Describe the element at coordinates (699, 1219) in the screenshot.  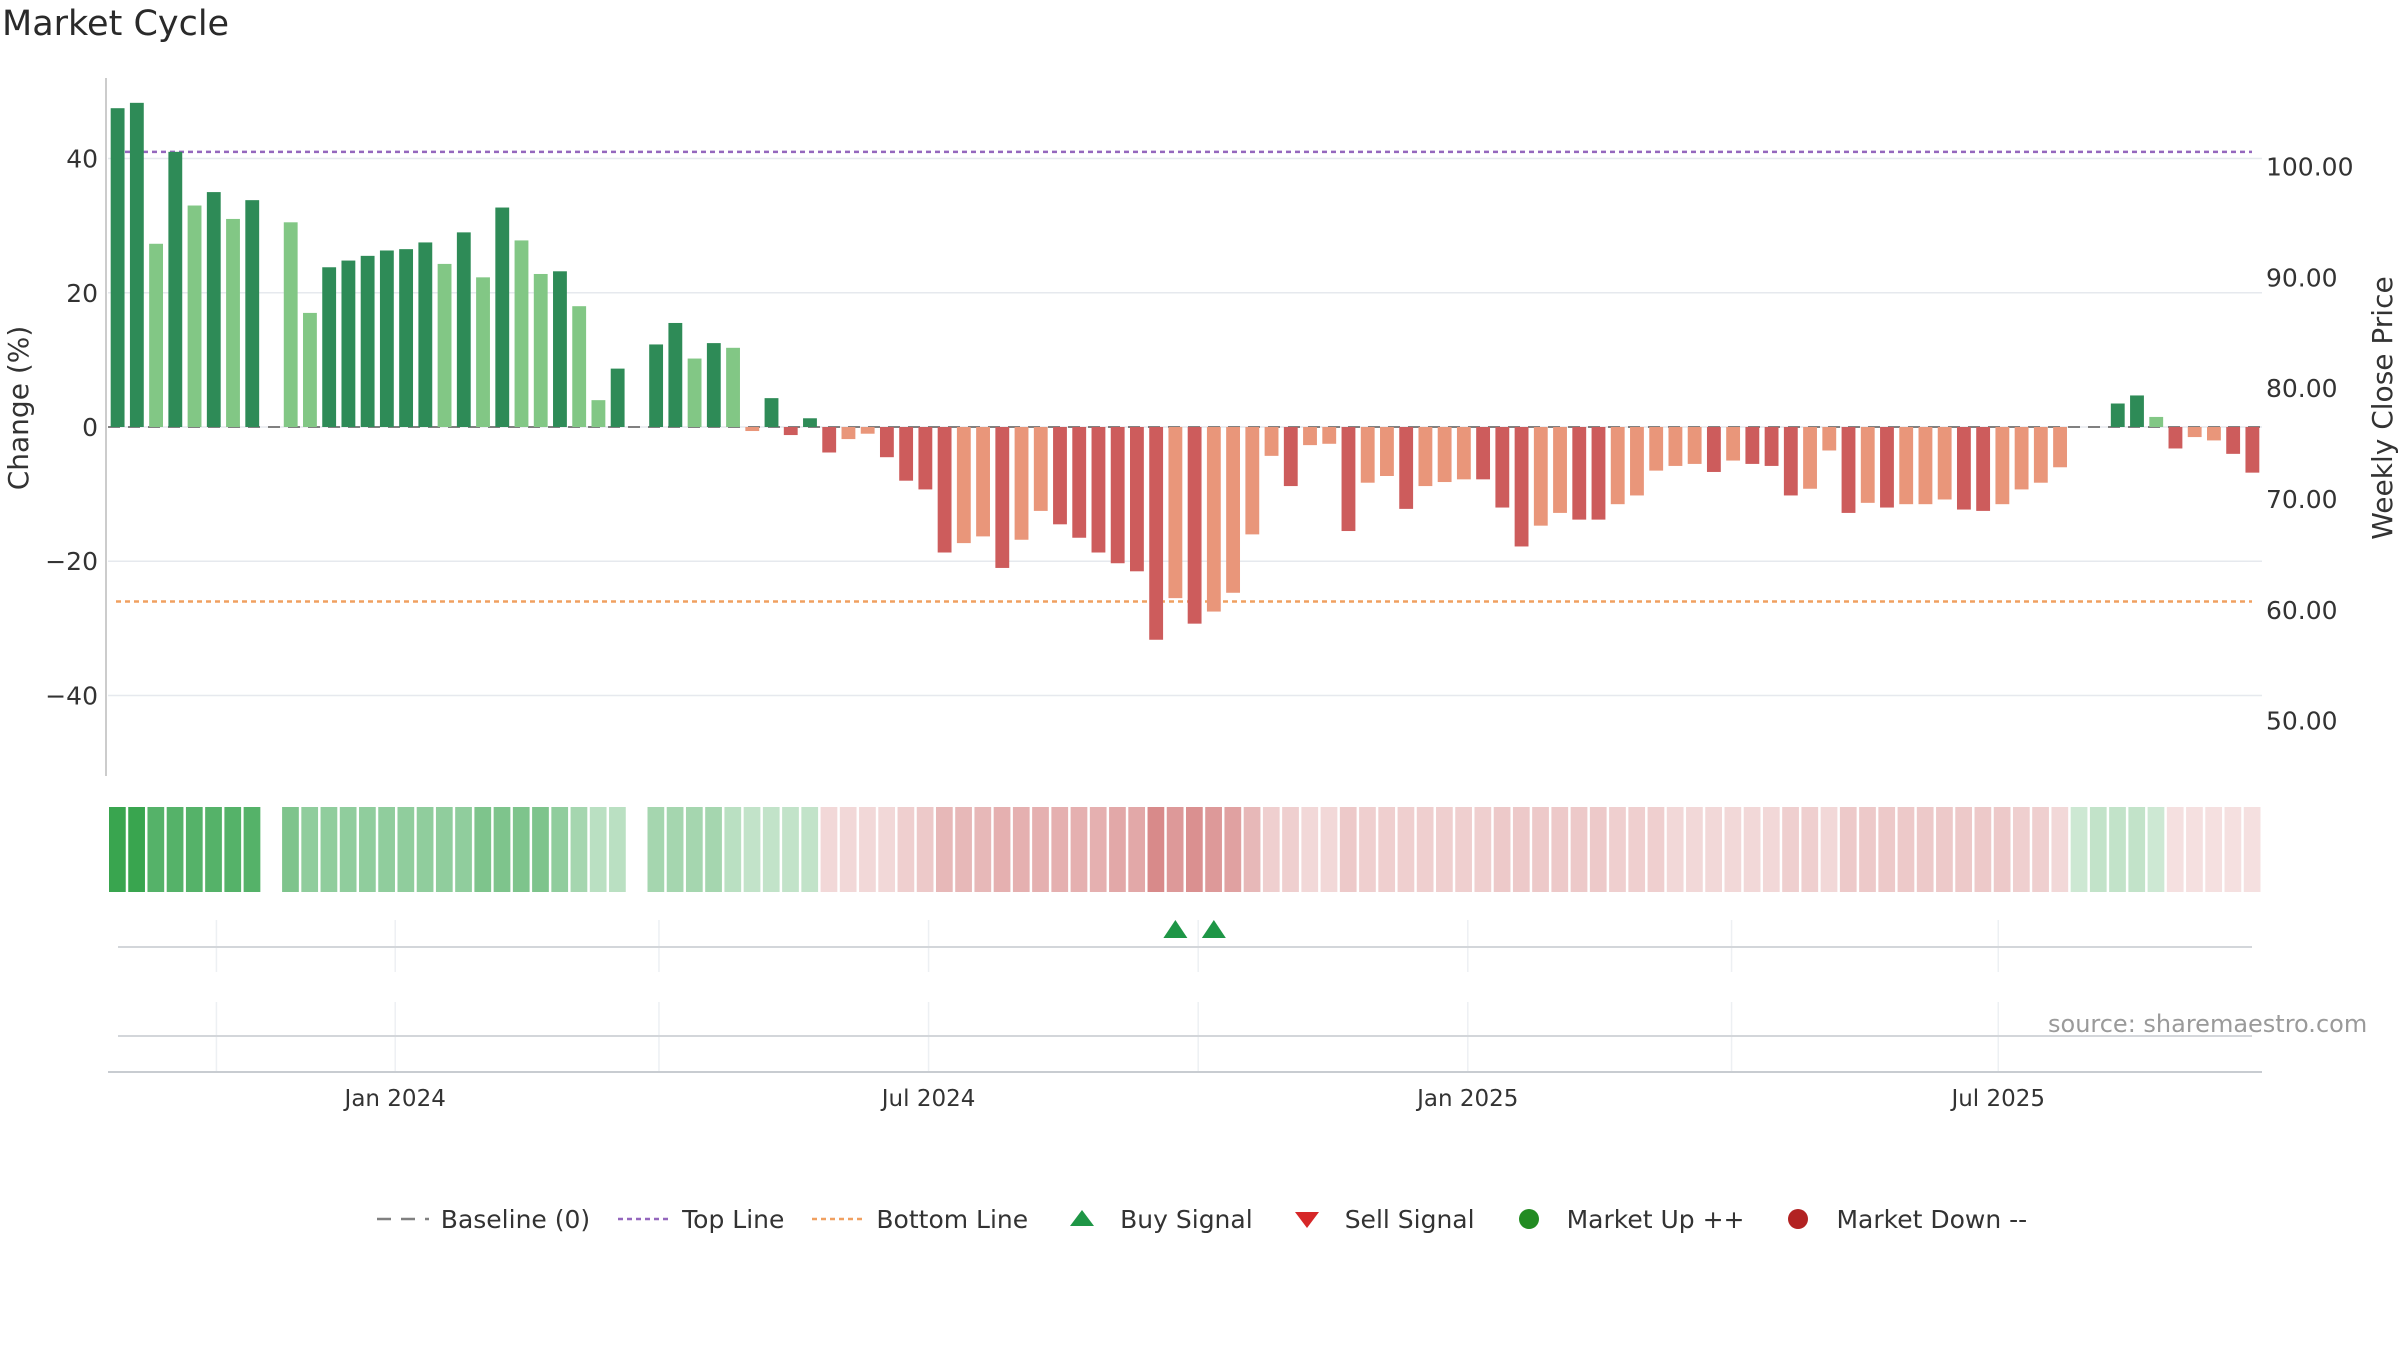
I see `legend-item: Top Line` at that location.